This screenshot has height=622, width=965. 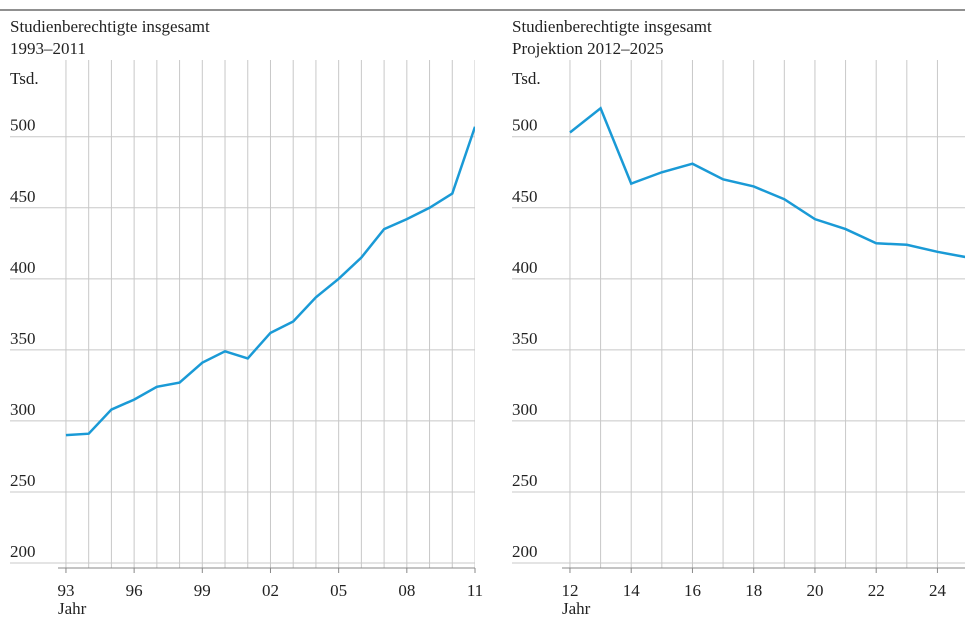 I want to click on x-tick-label: 99, so click(x=202, y=590).